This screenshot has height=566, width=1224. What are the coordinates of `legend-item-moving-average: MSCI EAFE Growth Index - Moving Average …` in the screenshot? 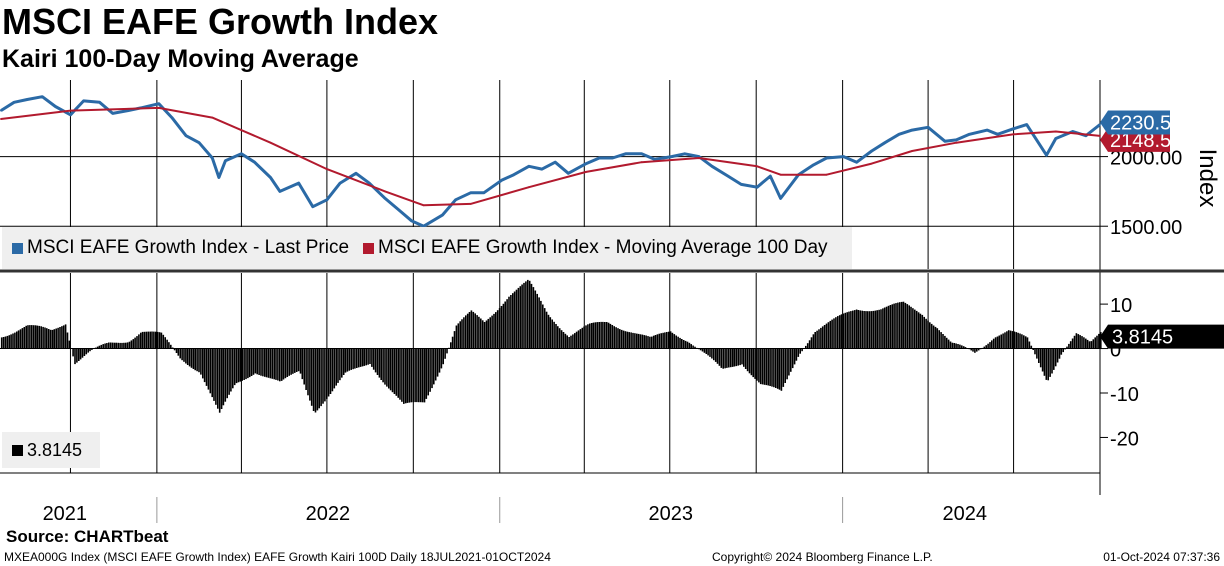 It's located at (595, 248).